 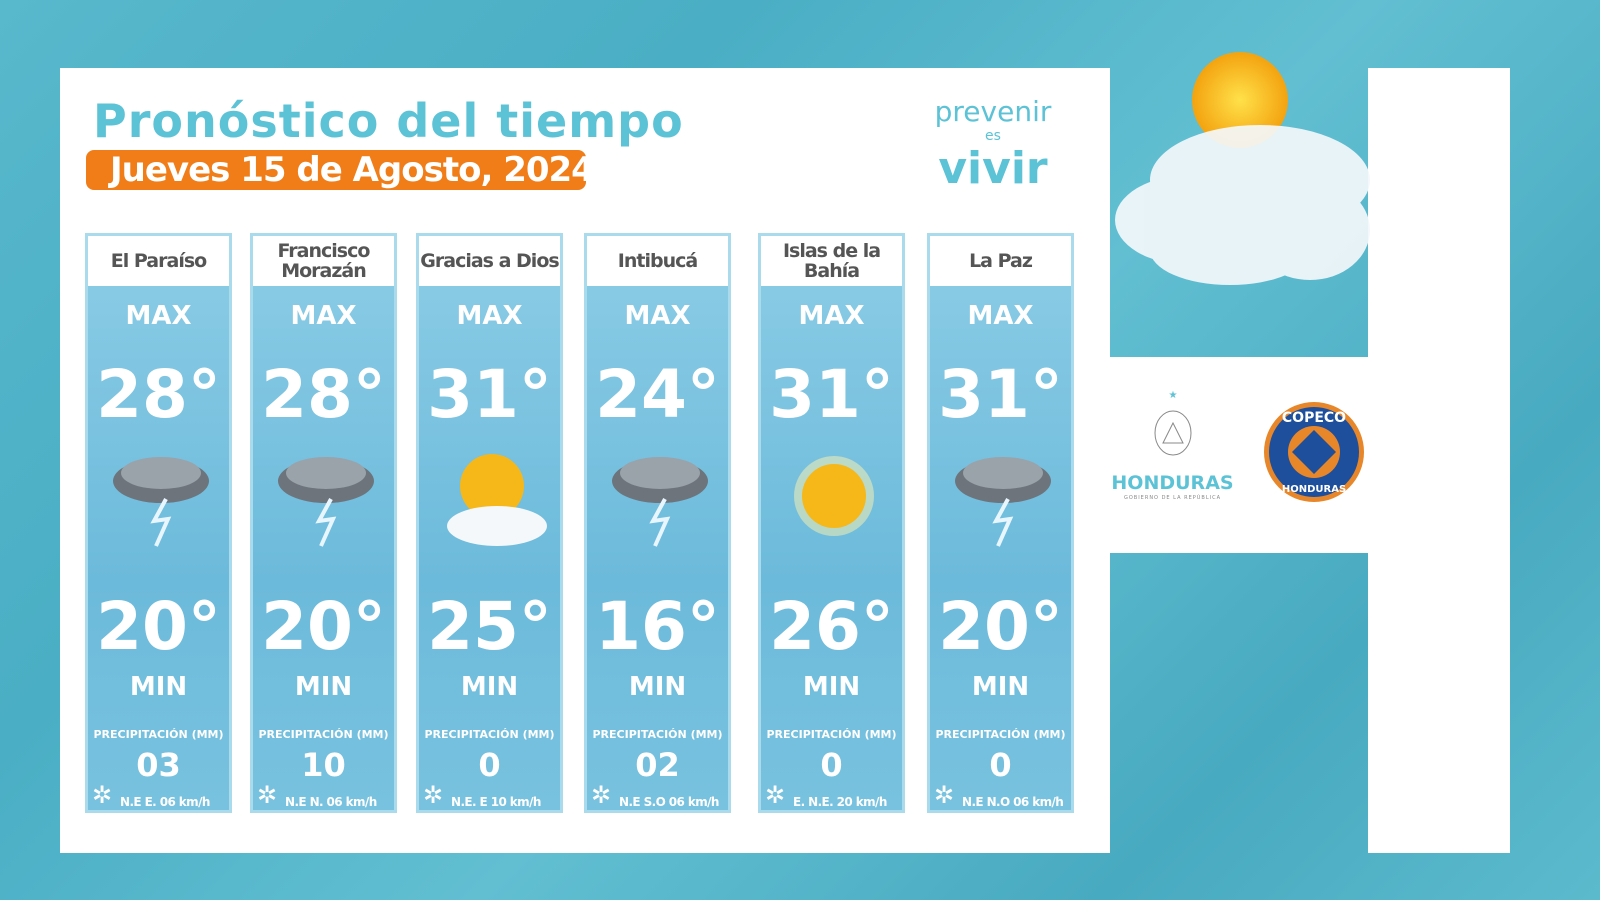 I want to click on honduras-text: HONDURAS, so click(x=1172, y=483).